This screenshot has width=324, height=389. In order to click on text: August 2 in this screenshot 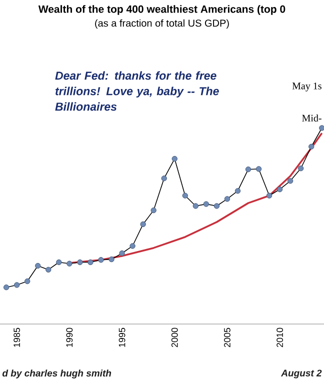, I will do `click(301, 374)`.